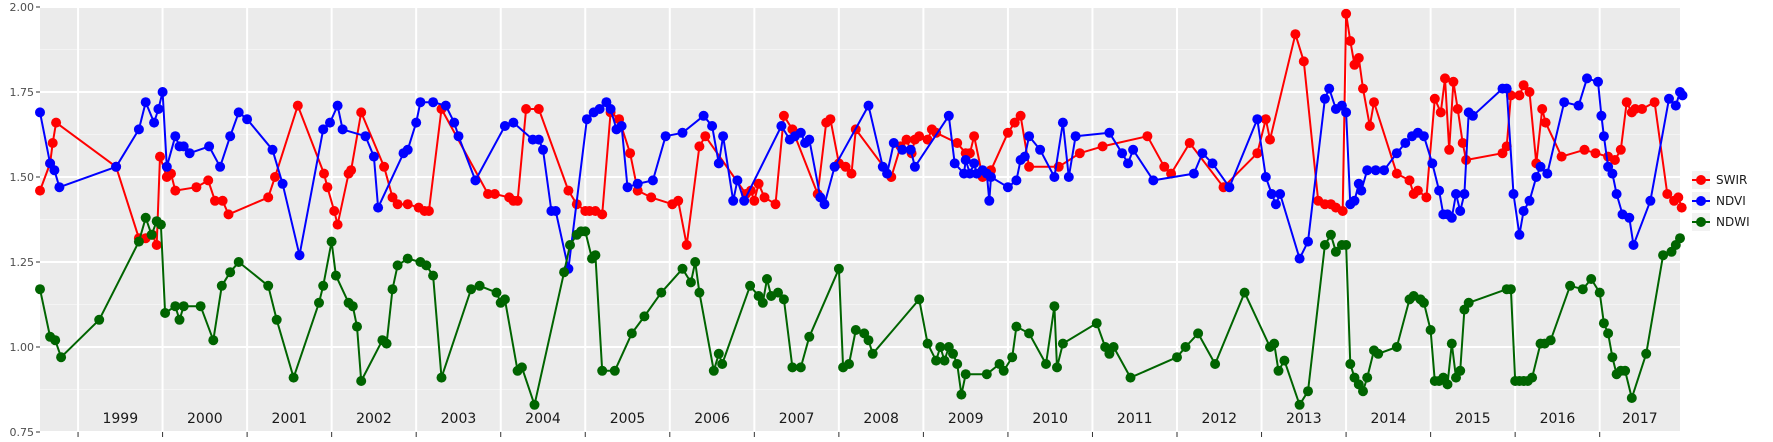 The height and width of the screenshot is (442, 1773). I want to click on legend-label-ndvi: NDVI, so click(1731, 201).